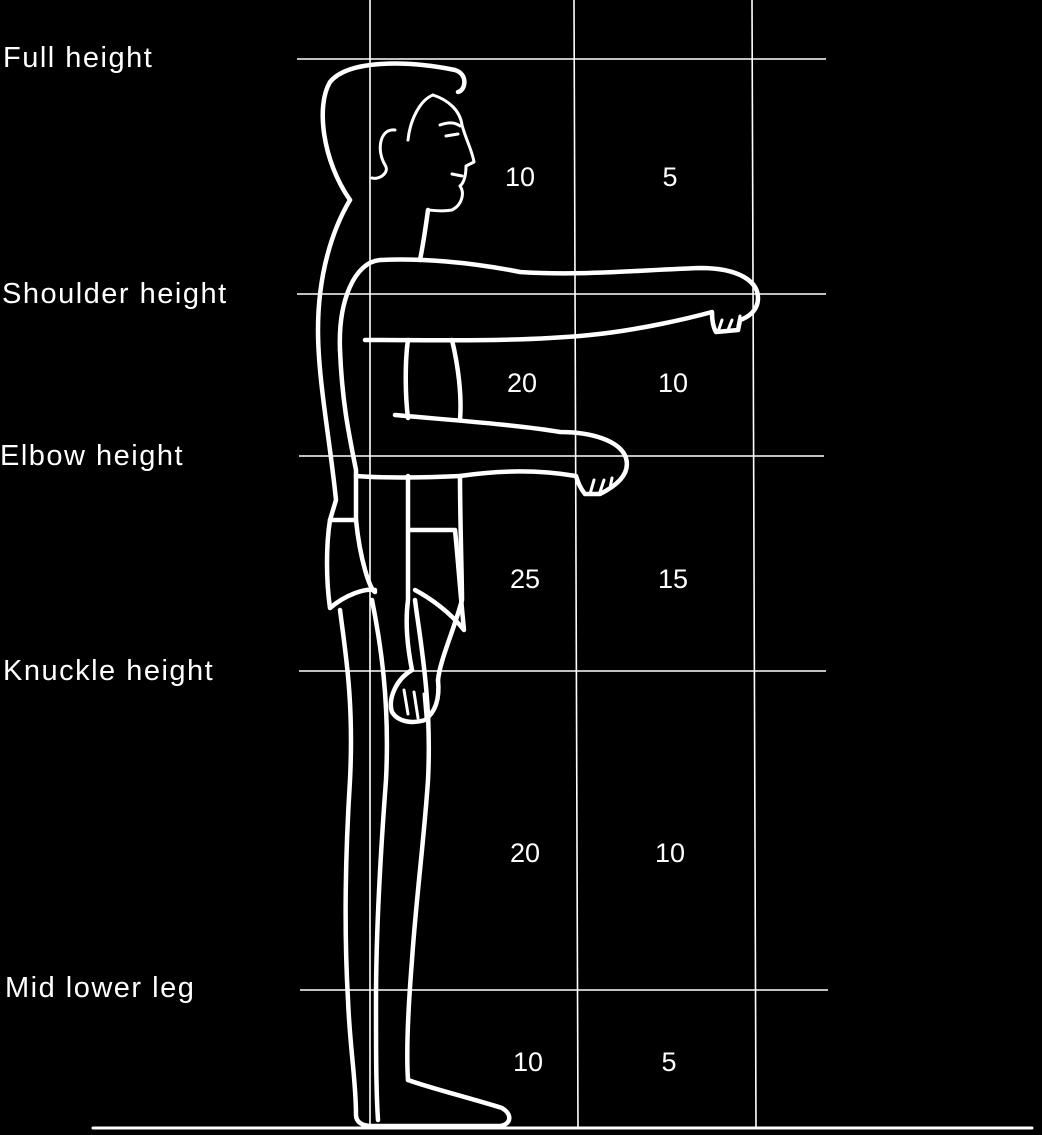 The image size is (1042, 1135). I want to click on seg5-col2: 5, so click(668, 1062).